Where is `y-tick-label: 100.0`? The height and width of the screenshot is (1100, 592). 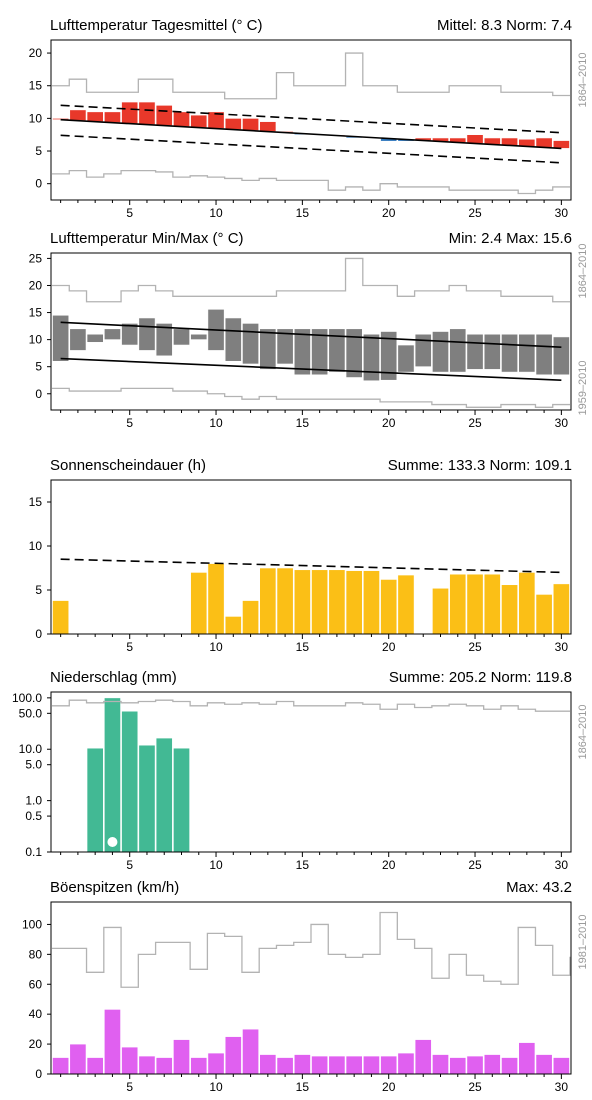
y-tick-label: 100.0 is located at coordinates (27, 698).